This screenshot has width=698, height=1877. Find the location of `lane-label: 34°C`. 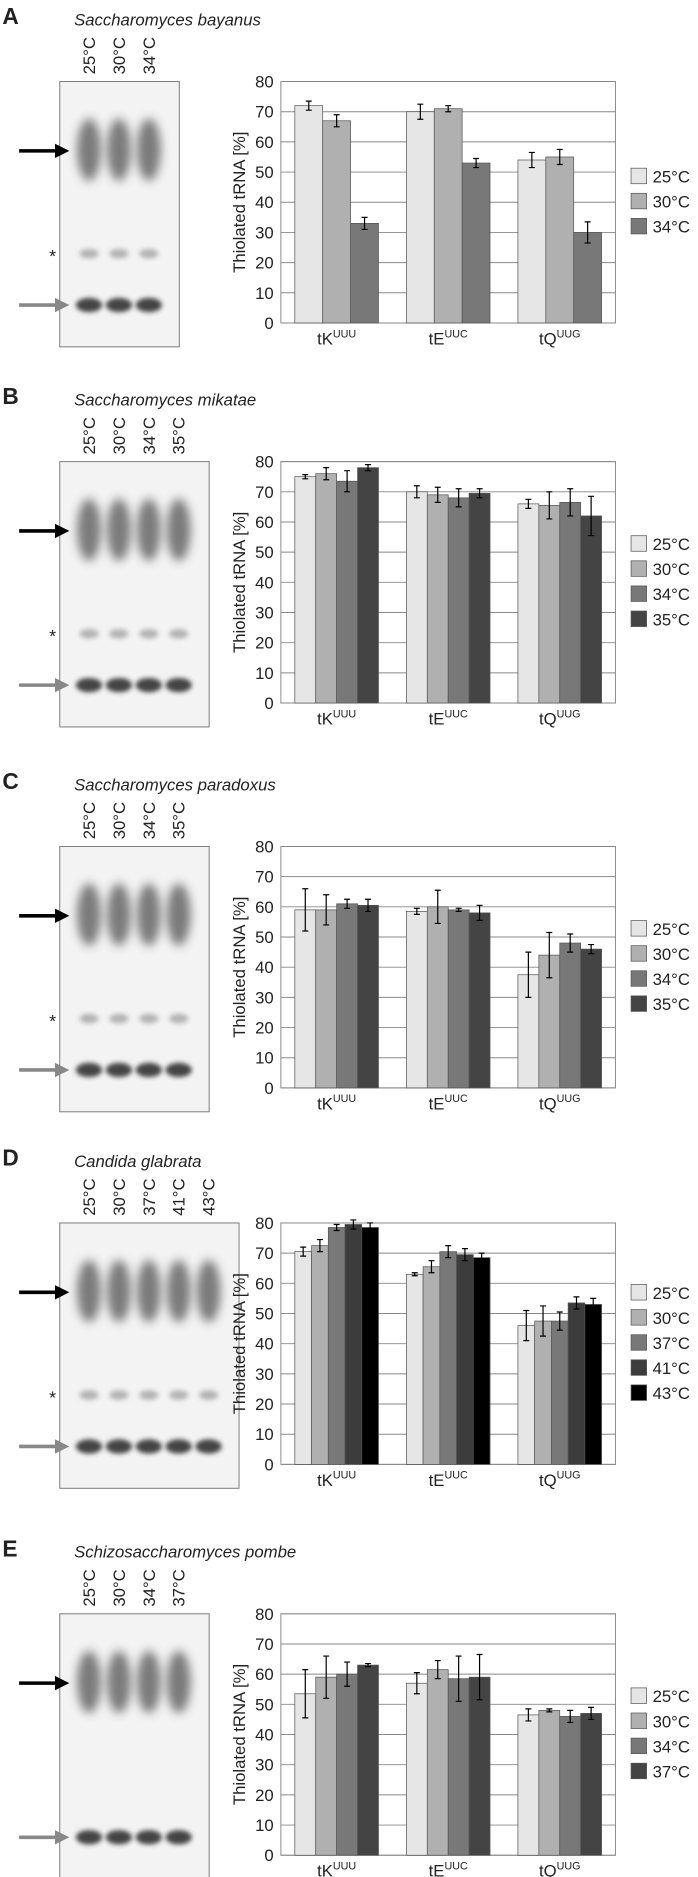

lane-label: 34°C is located at coordinates (149, 1587).